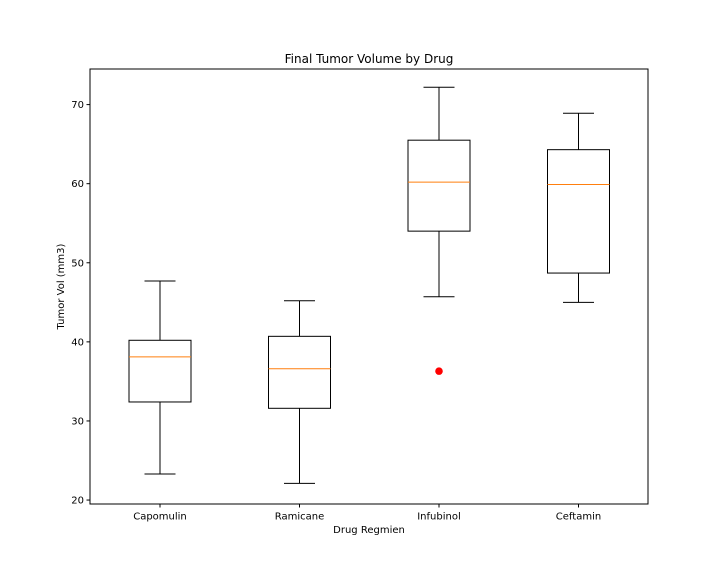  I want to click on box-capomulin, so click(160, 377).